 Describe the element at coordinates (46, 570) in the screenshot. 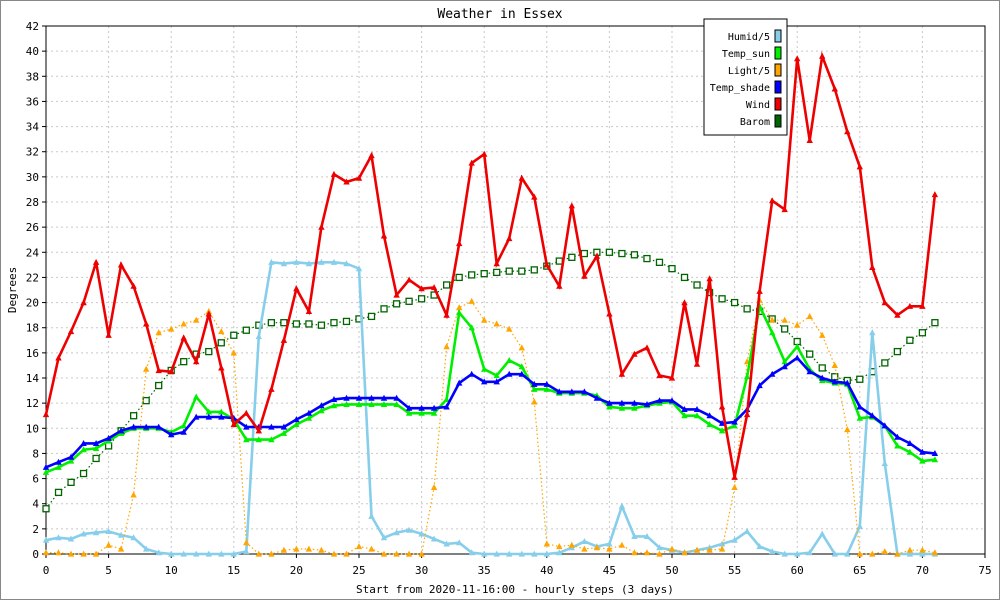

I see `x-tick-label: 0` at that location.